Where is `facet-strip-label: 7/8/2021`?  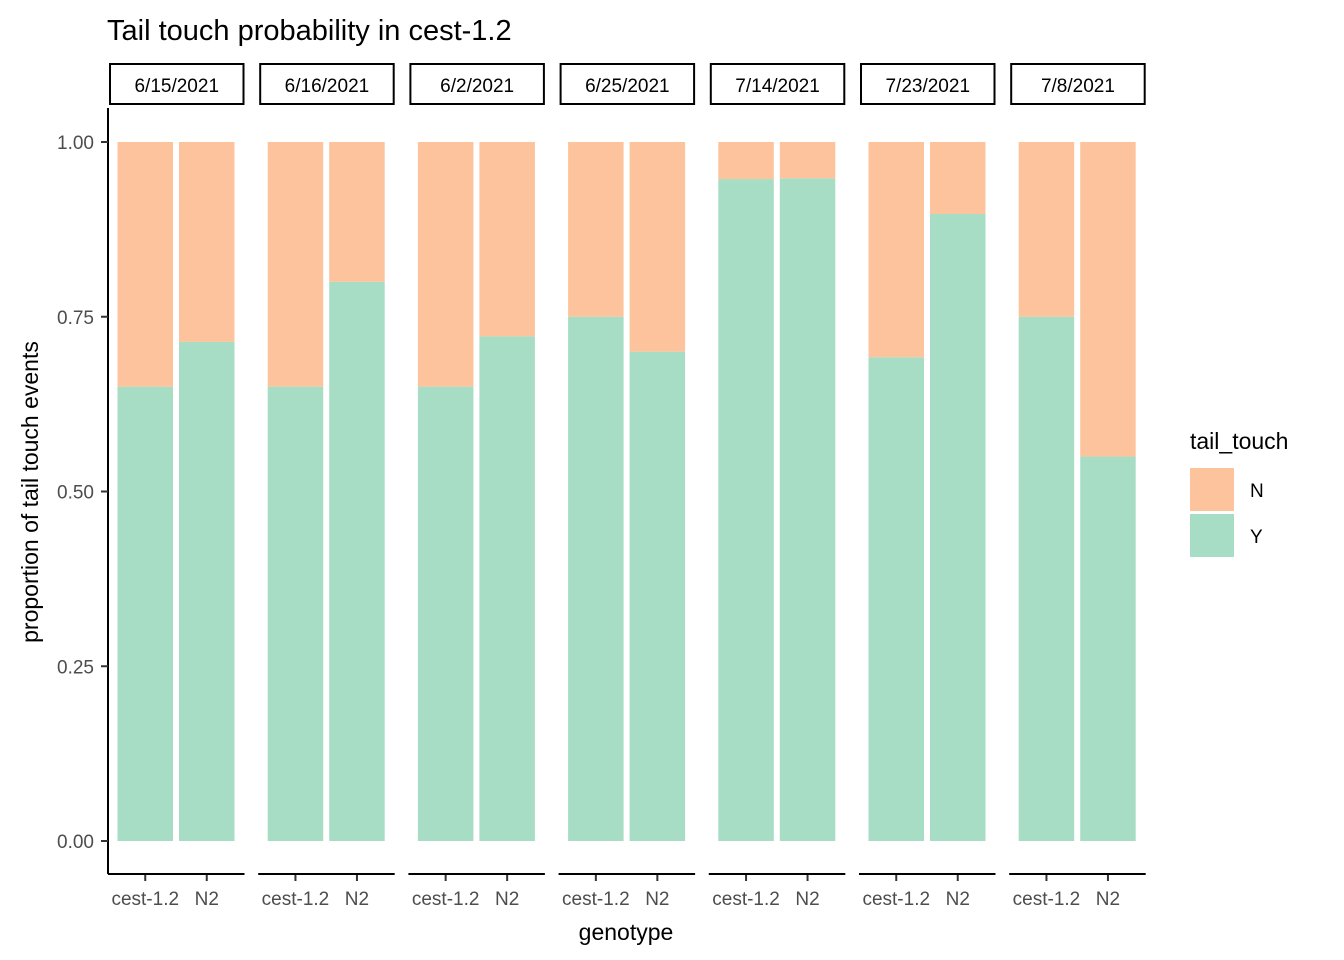
facet-strip-label: 7/8/2021 is located at coordinates (1078, 86).